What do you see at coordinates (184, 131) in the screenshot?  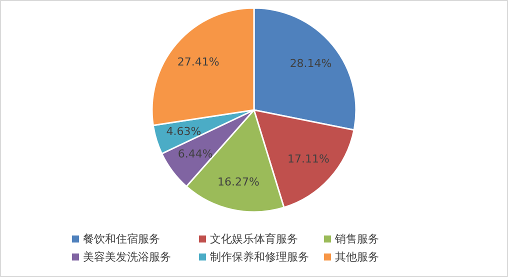 I see `data-label: 4.63%` at bounding box center [184, 131].